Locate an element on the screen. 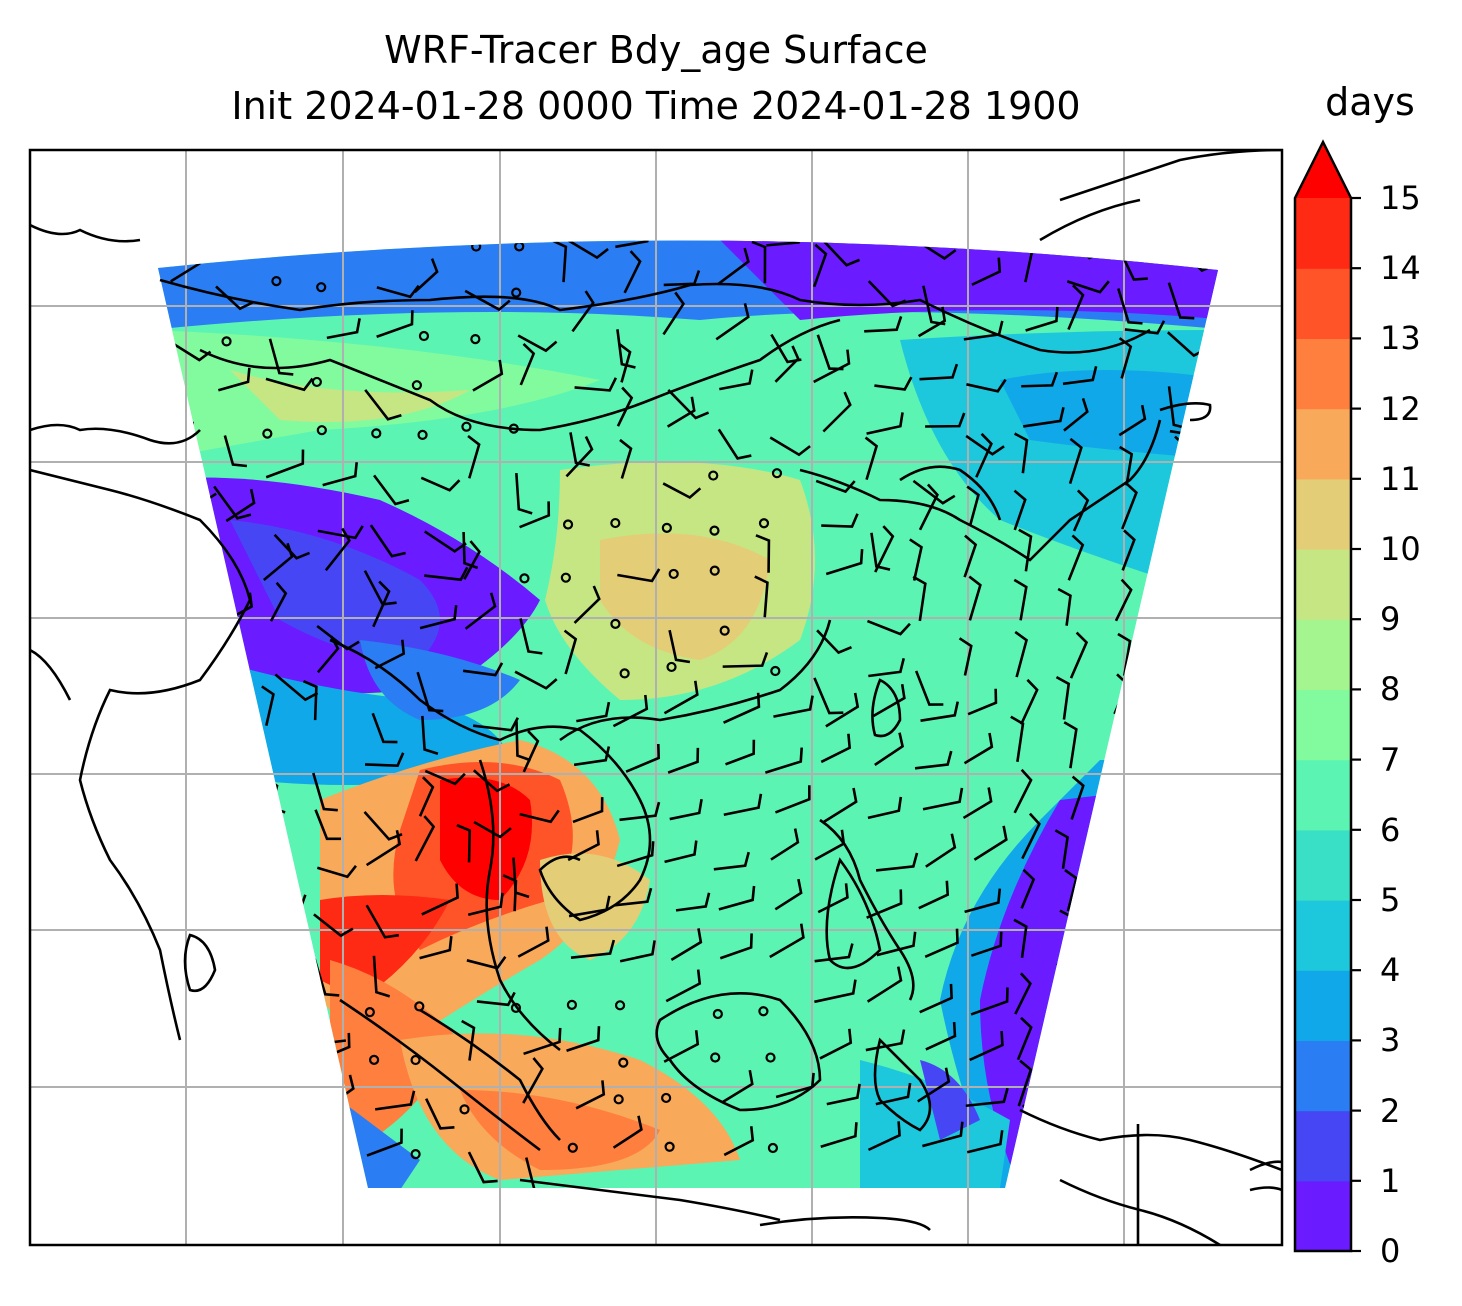 This screenshot has height=1306, width=1462. colorbar-tick-label: 15 is located at coordinates (1400, 198).